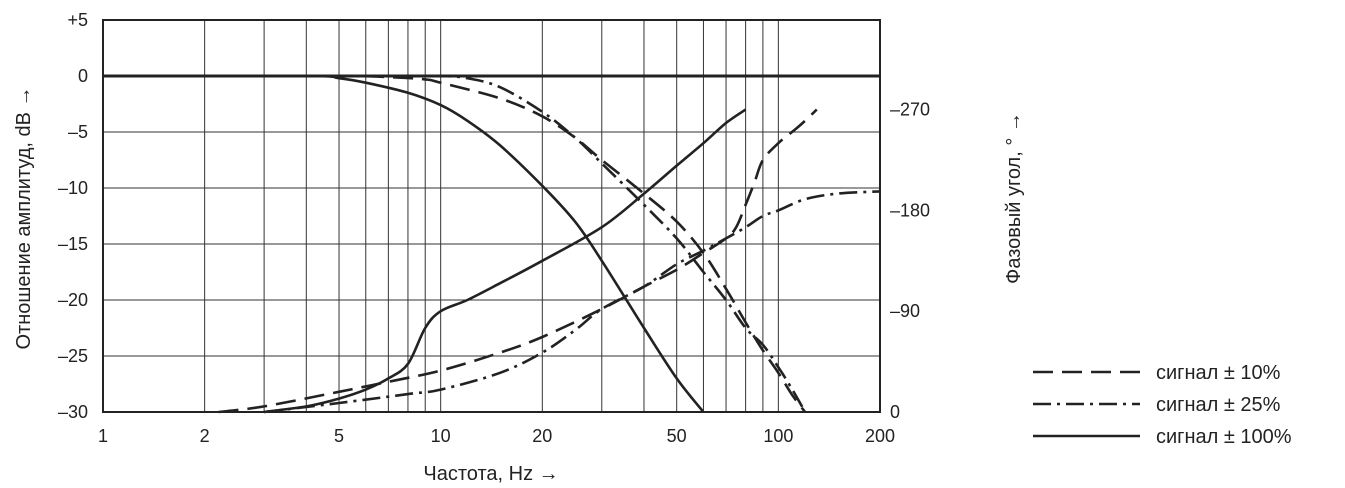 The height and width of the screenshot is (488, 1345). I want to click on y2-tick-label: 0, so click(895, 412).